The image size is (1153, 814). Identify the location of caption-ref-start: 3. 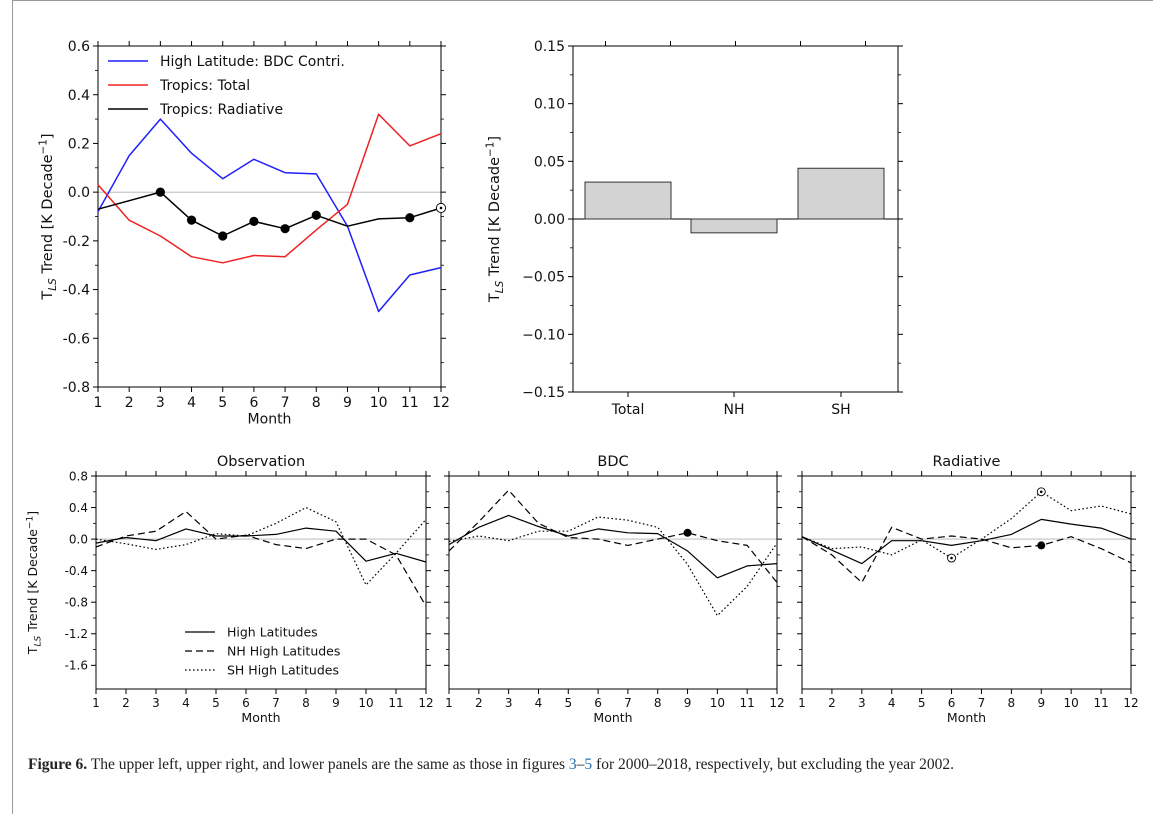
(572, 764).